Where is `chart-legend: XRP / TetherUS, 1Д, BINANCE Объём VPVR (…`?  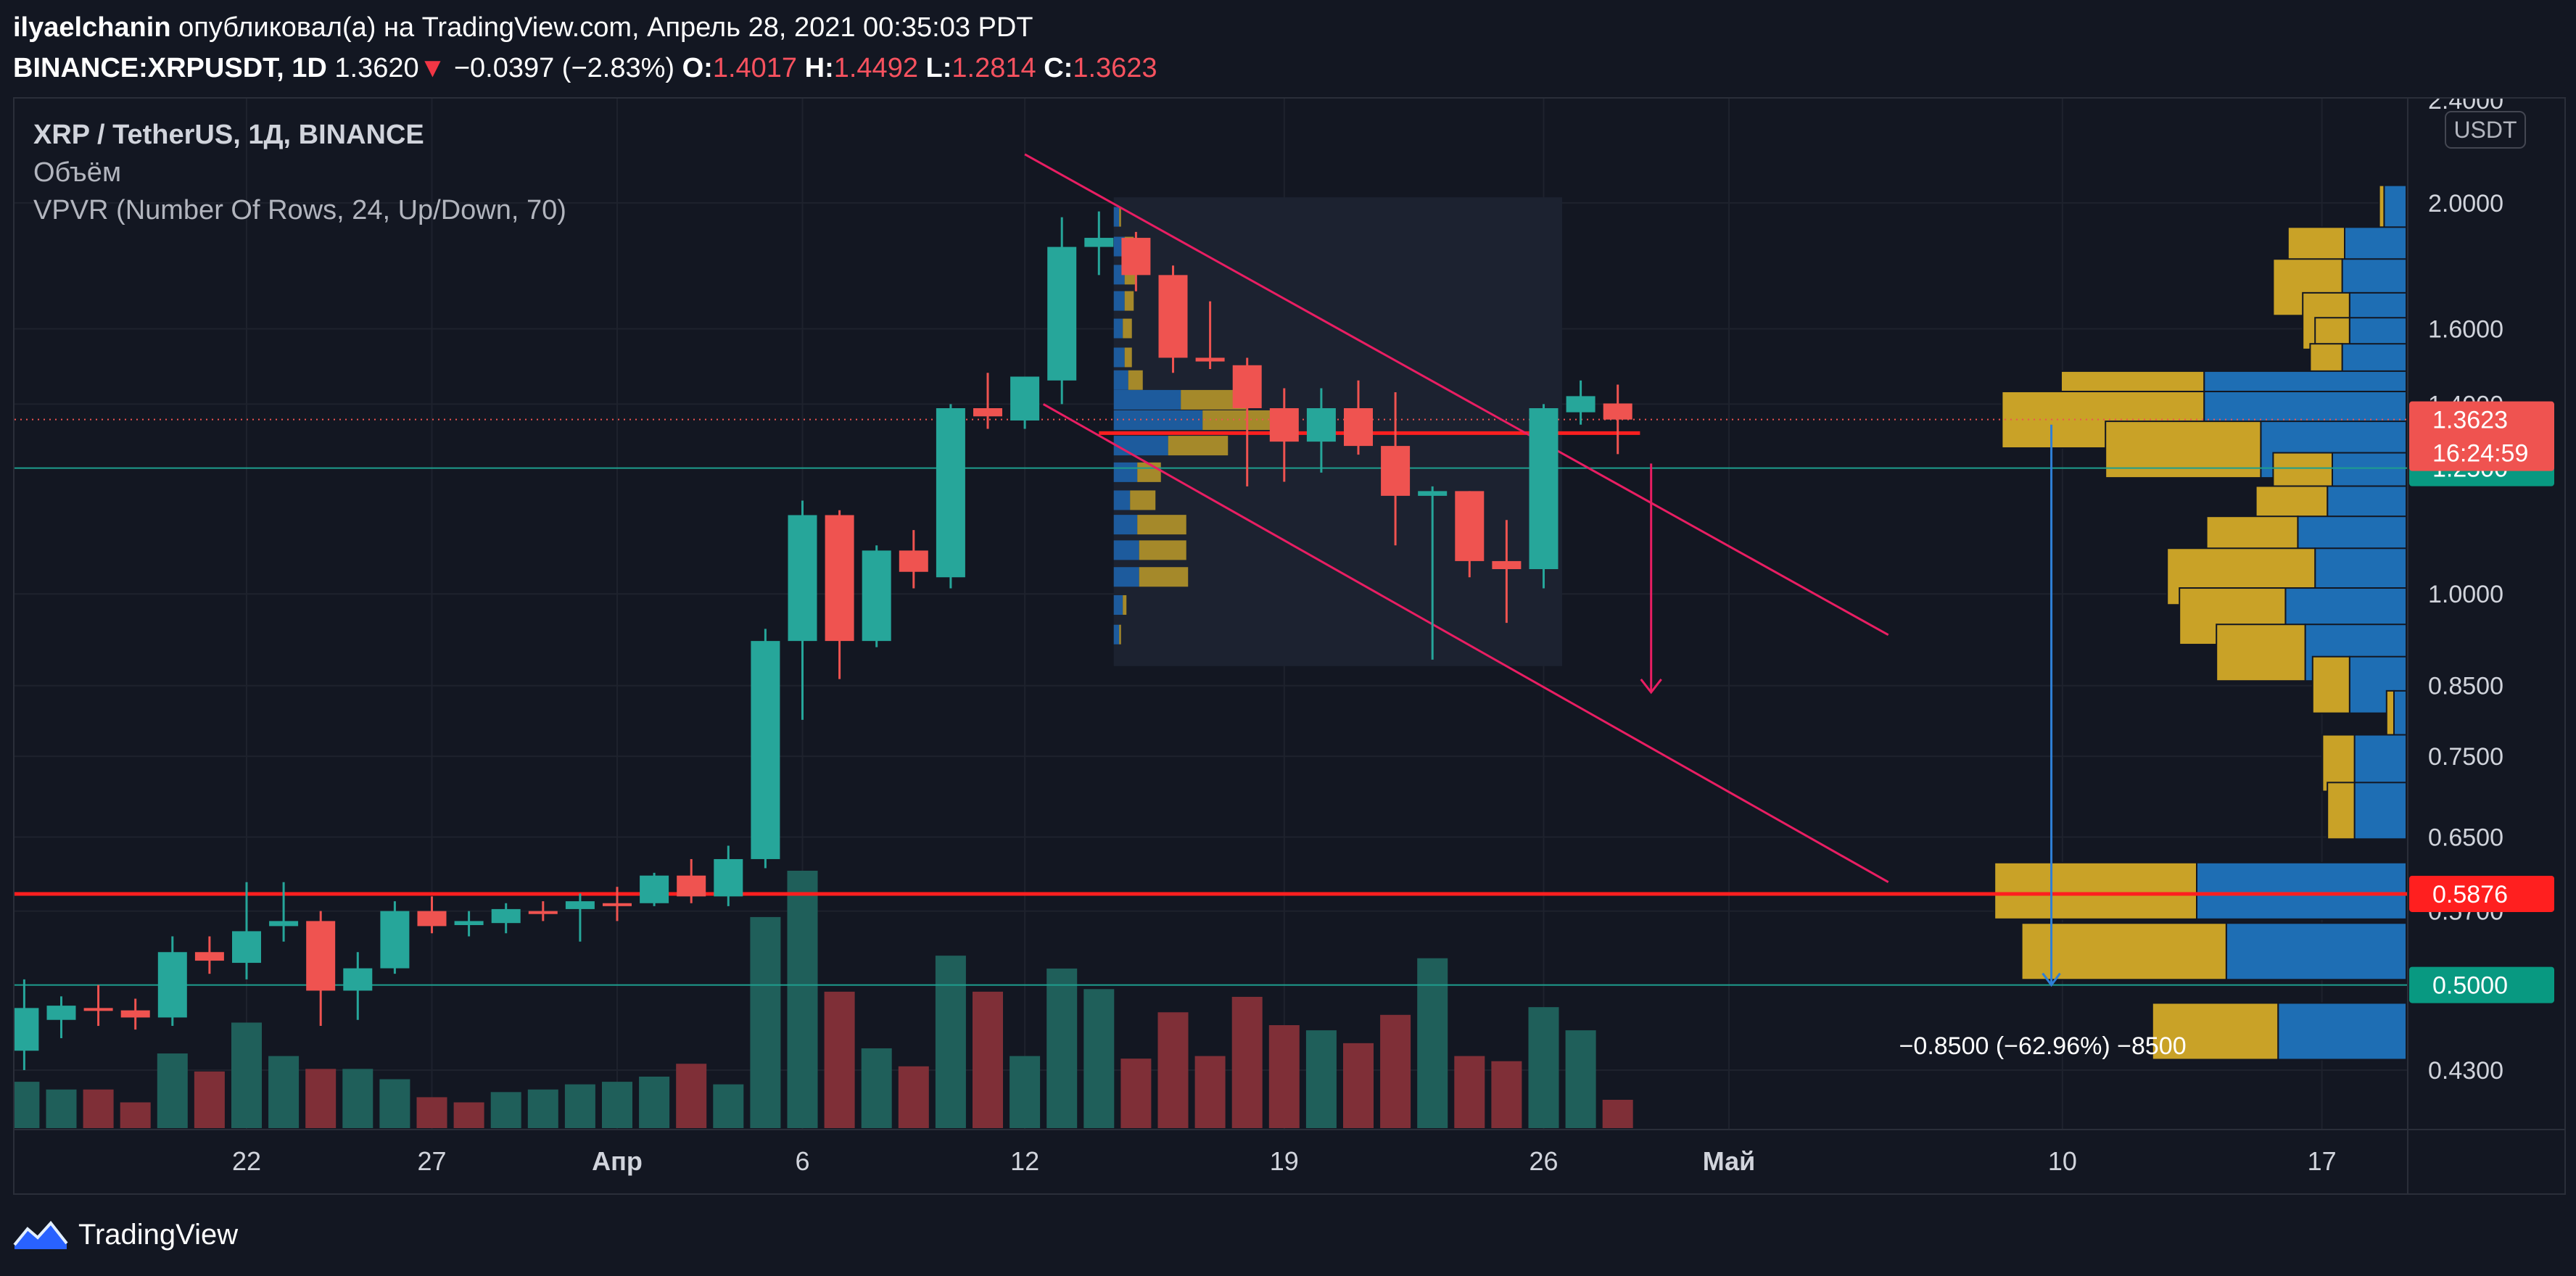 chart-legend: XRP / TetherUS, 1Д, BINANCE Объём VPVR (… is located at coordinates (299, 172).